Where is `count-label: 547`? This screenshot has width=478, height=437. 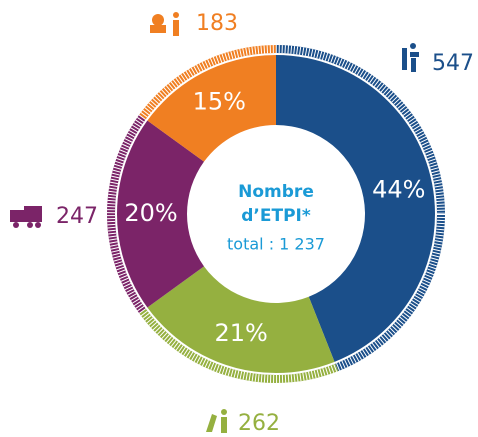
count-label: 547 is located at coordinates (453, 63).